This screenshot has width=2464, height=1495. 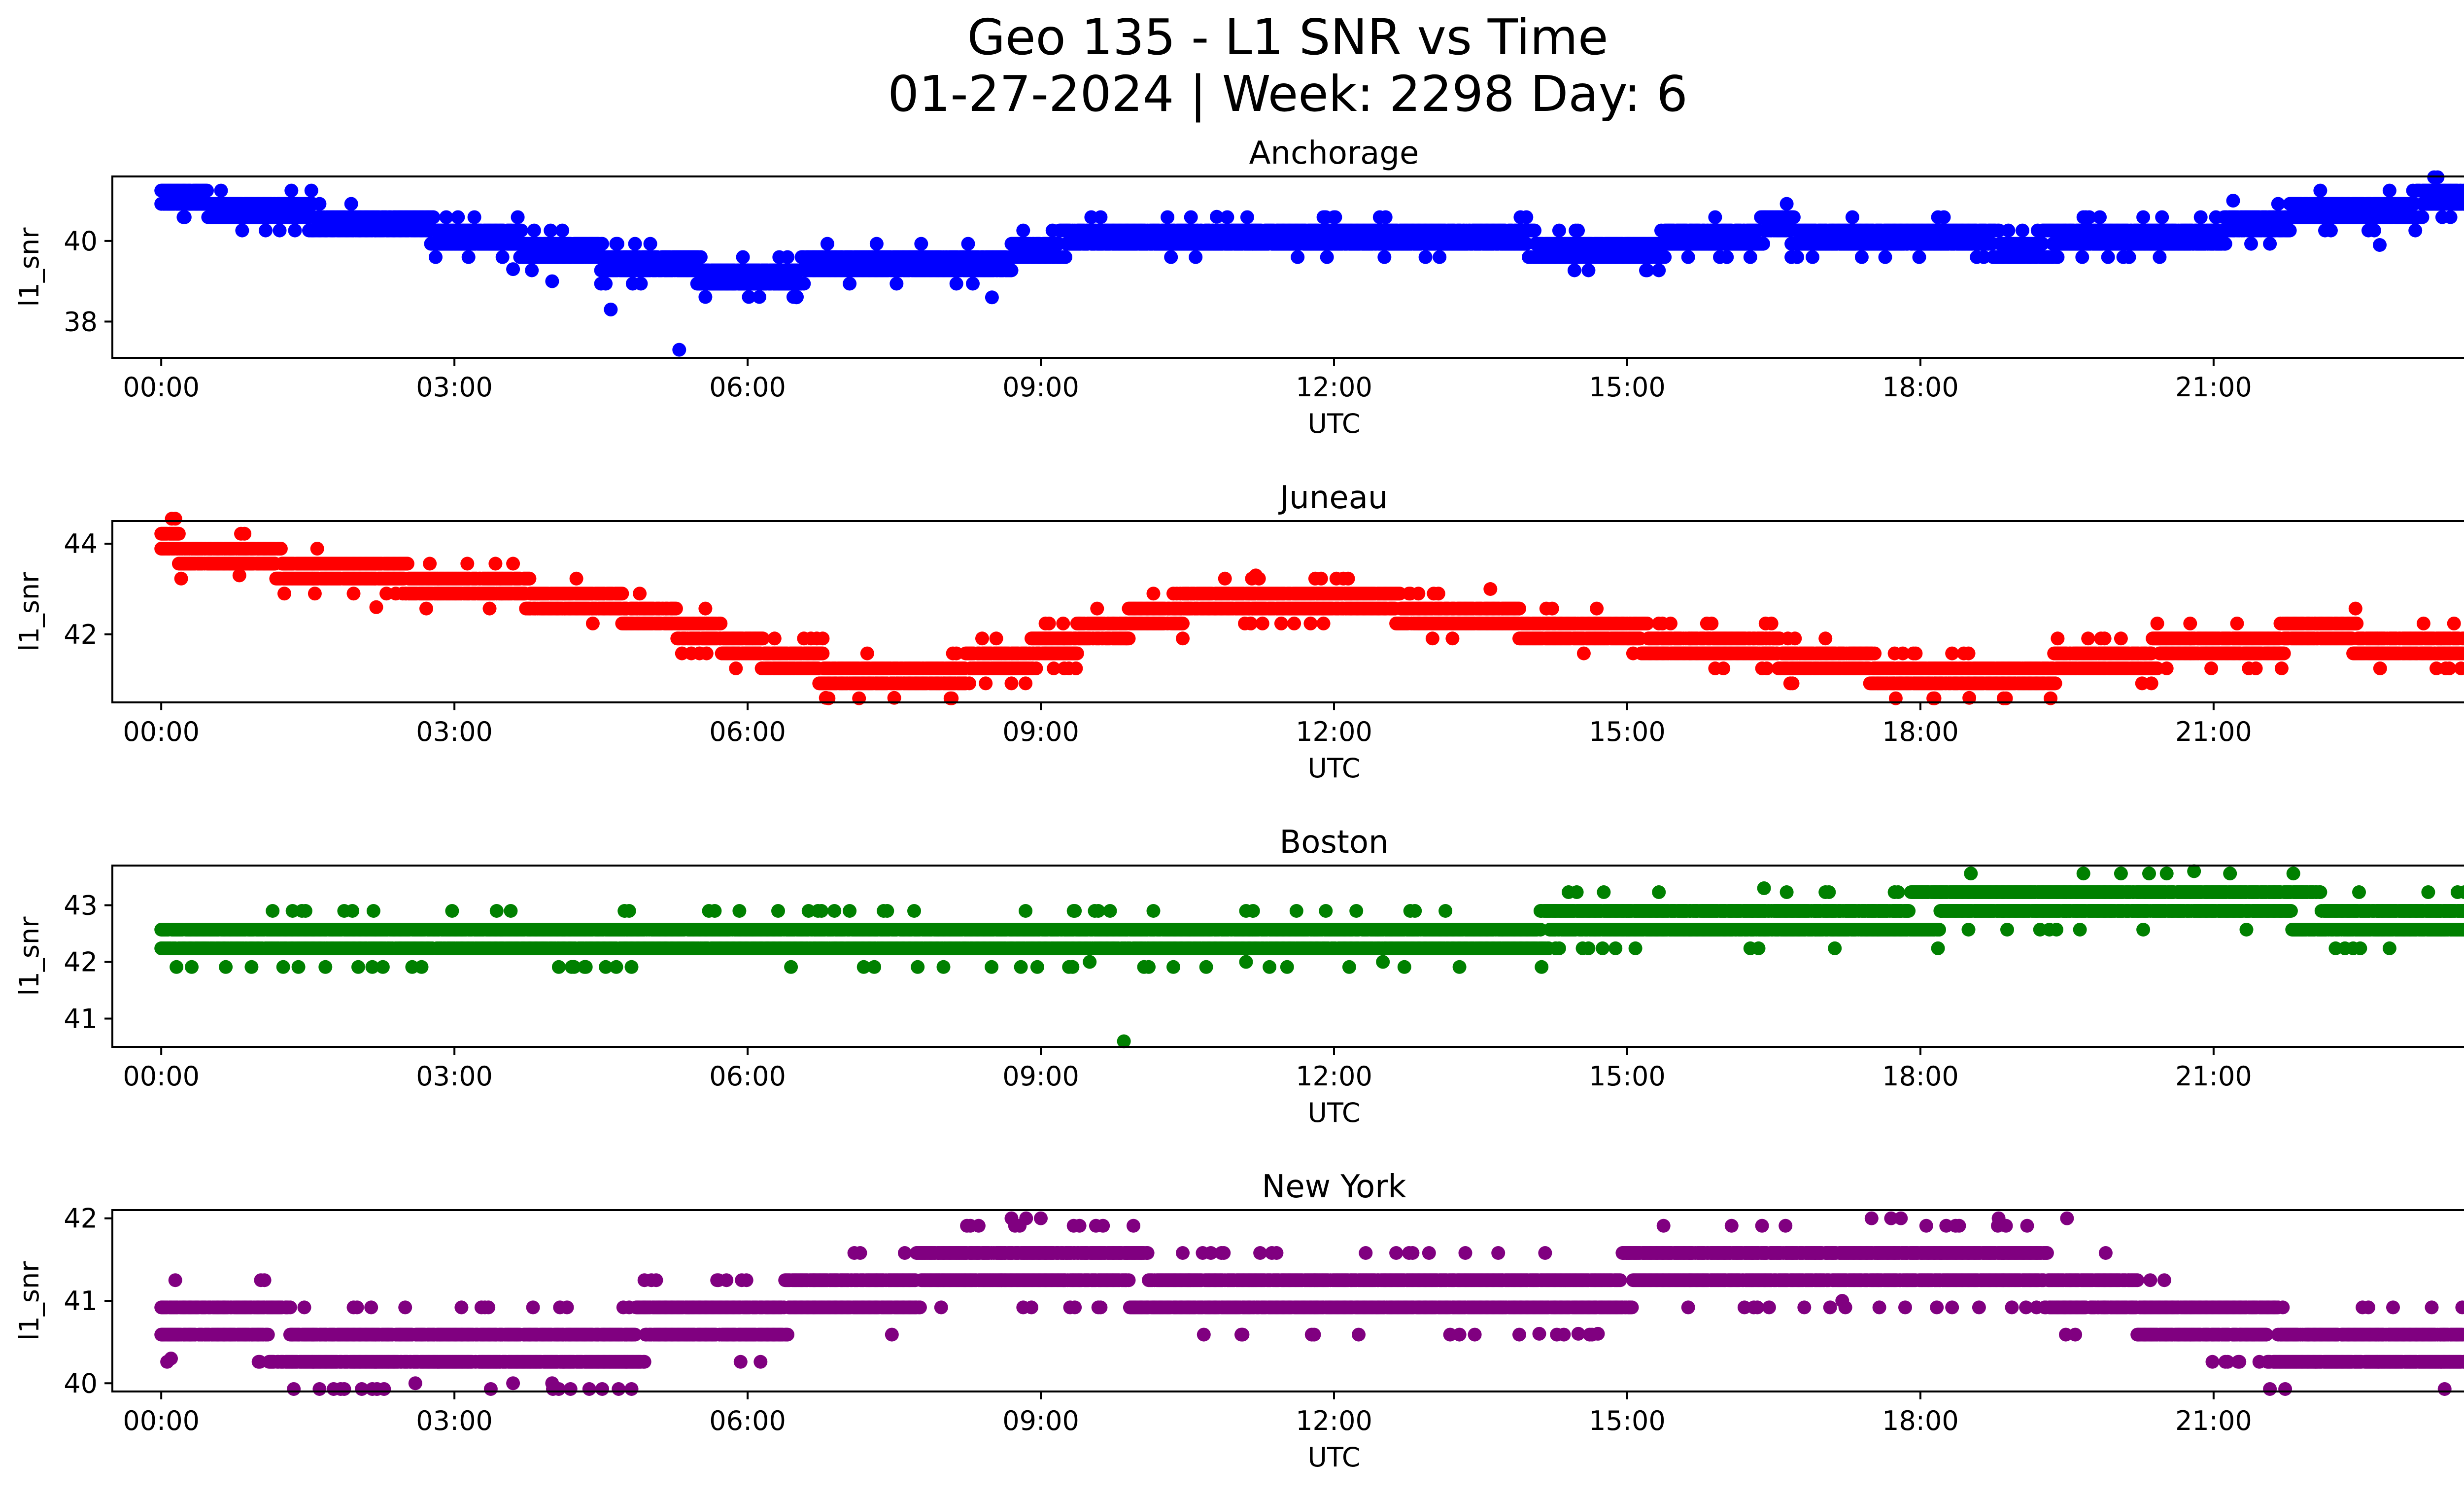 What do you see at coordinates (1040, 387) in the screenshot?
I see `x-tick-label: 09:00` at bounding box center [1040, 387].